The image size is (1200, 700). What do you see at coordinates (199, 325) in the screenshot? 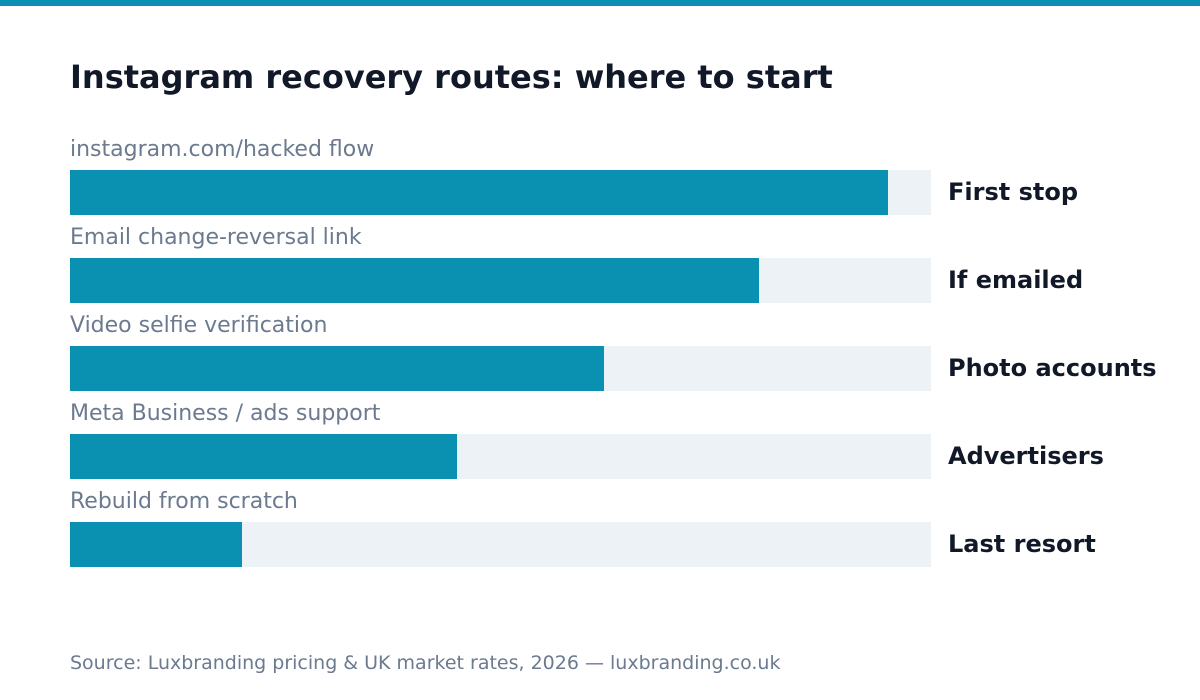
I see `bar-category-label: Video selfie verification` at bounding box center [199, 325].